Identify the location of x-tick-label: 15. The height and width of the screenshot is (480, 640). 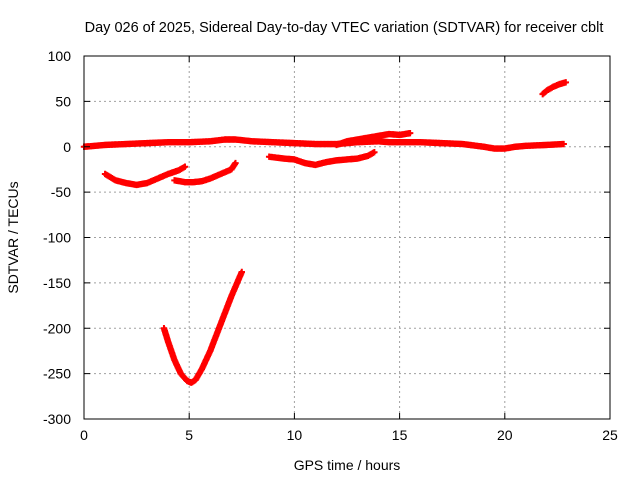
(400, 435).